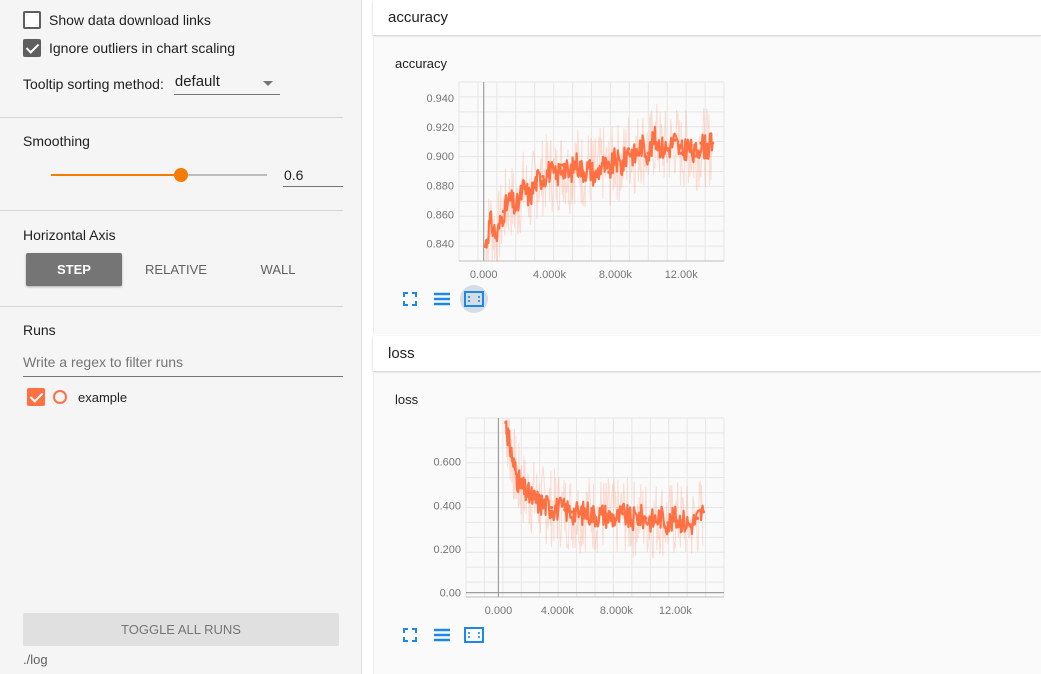 The image size is (1041, 674). Describe the element at coordinates (440, 215) in the screenshot. I see `y-tick-label: 0.860` at that location.